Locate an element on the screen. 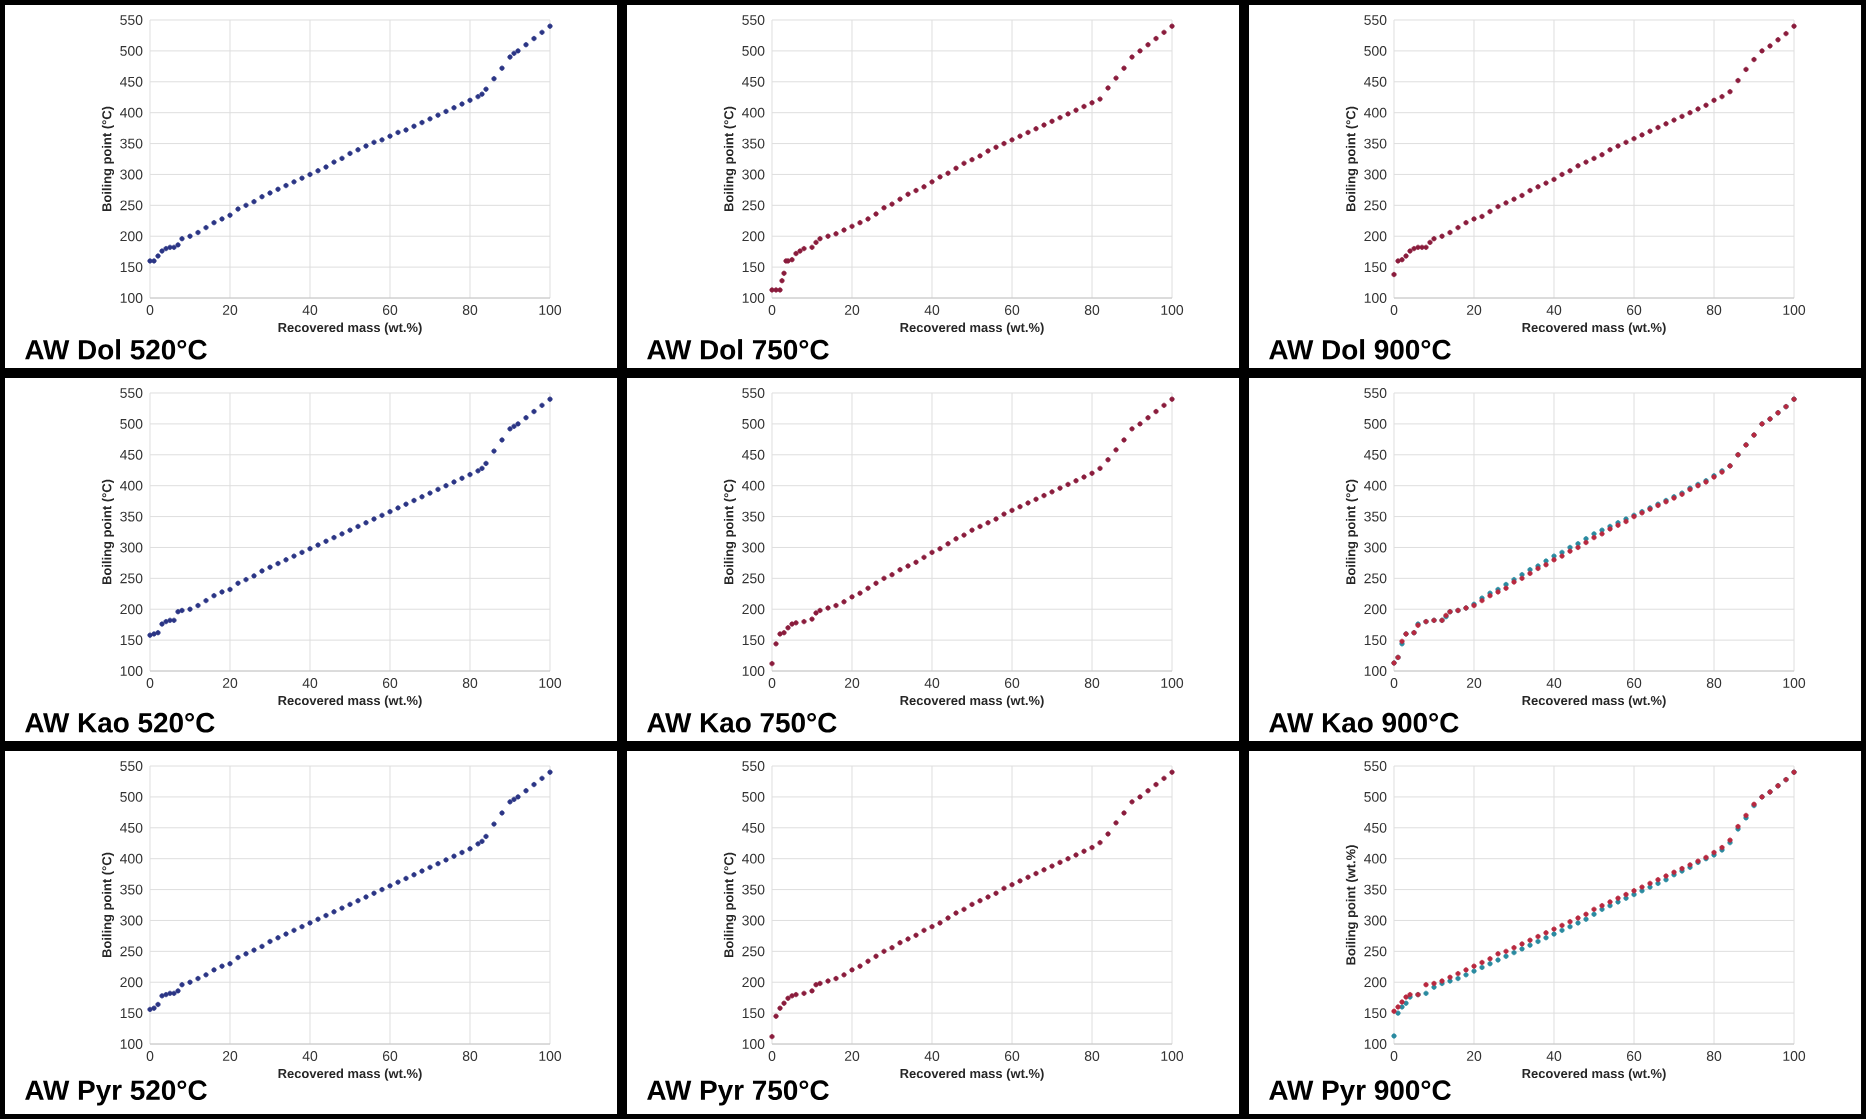 The width and height of the screenshot is (1866, 1119). text: AW Dol 750°C is located at coordinates (738, 349).